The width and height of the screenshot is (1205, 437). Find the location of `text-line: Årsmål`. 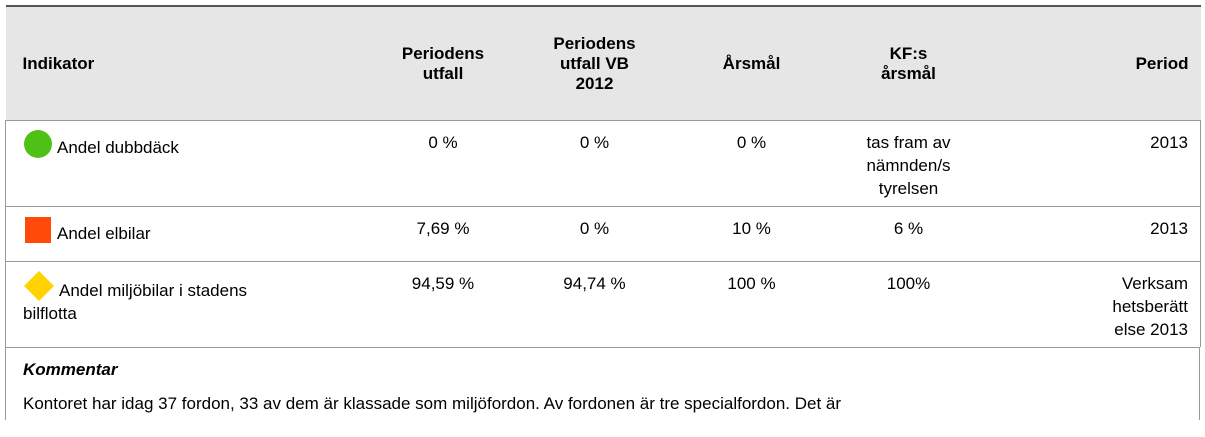

text-line: Årsmål is located at coordinates (751, 63).